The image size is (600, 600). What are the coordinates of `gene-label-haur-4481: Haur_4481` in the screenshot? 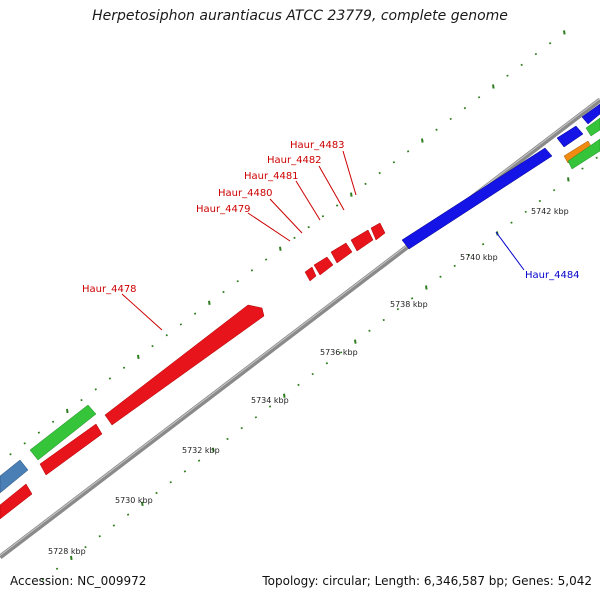 It's located at (271, 176).